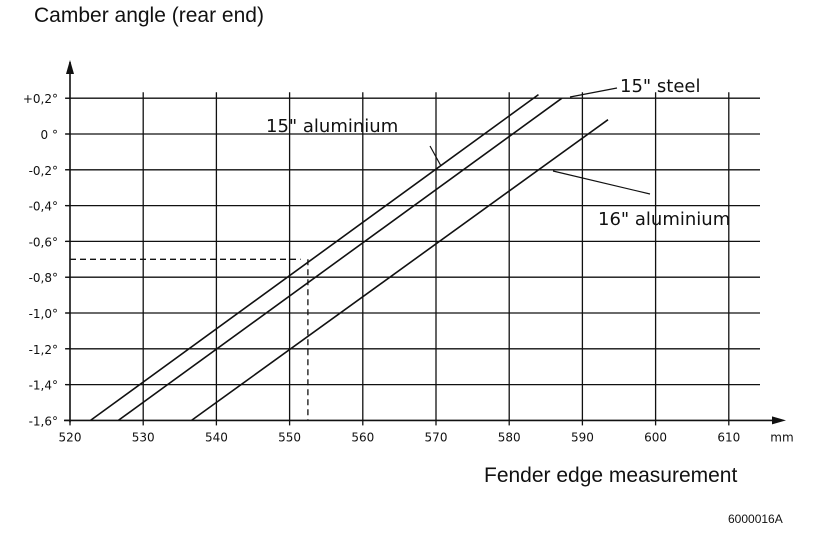 The image size is (832, 552). Describe the element at coordinates (70, 67) in the screenshot. I see `y-axis-arrow` at that location.